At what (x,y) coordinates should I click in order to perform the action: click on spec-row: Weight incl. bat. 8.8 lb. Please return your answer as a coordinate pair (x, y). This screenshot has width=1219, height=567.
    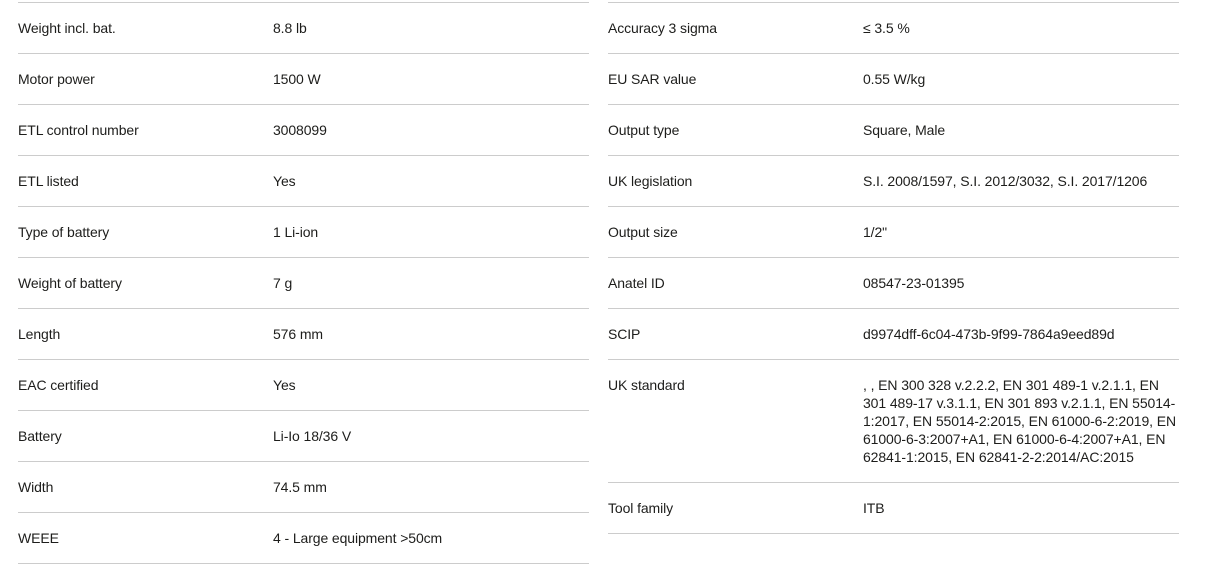
    Looking at the image, I should click on (303, 27).